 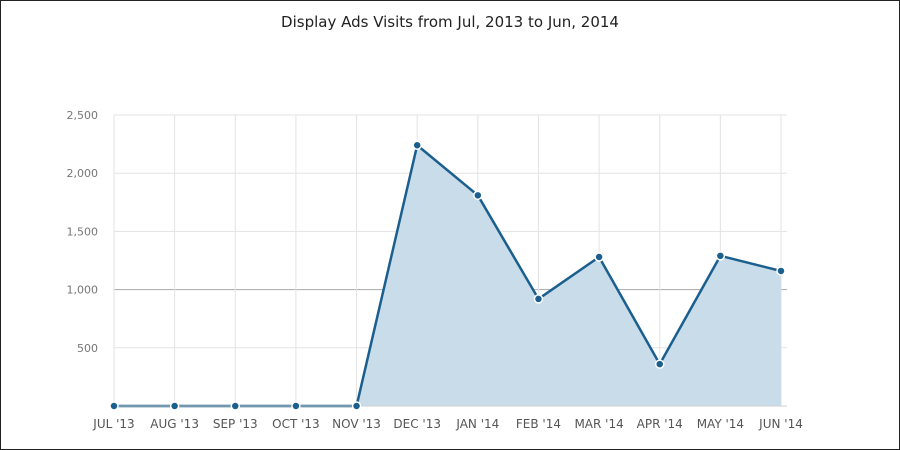 I want to click on y-tick-label: 2,500, so click(x=83, y=115).